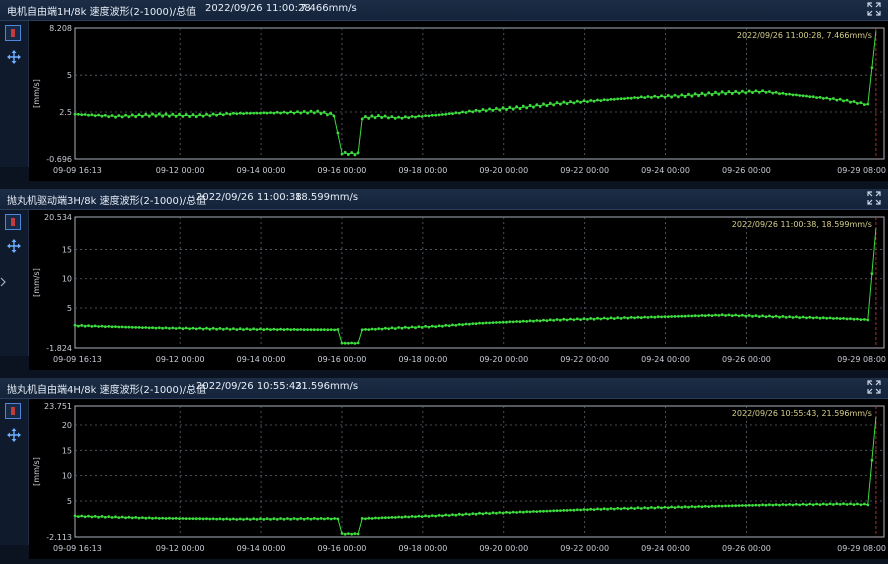 This screenshot has width=888, height=564. Describe the element at coordinates (69, 501) in the screenshot. I see `y-tick-label: 5` at that location.